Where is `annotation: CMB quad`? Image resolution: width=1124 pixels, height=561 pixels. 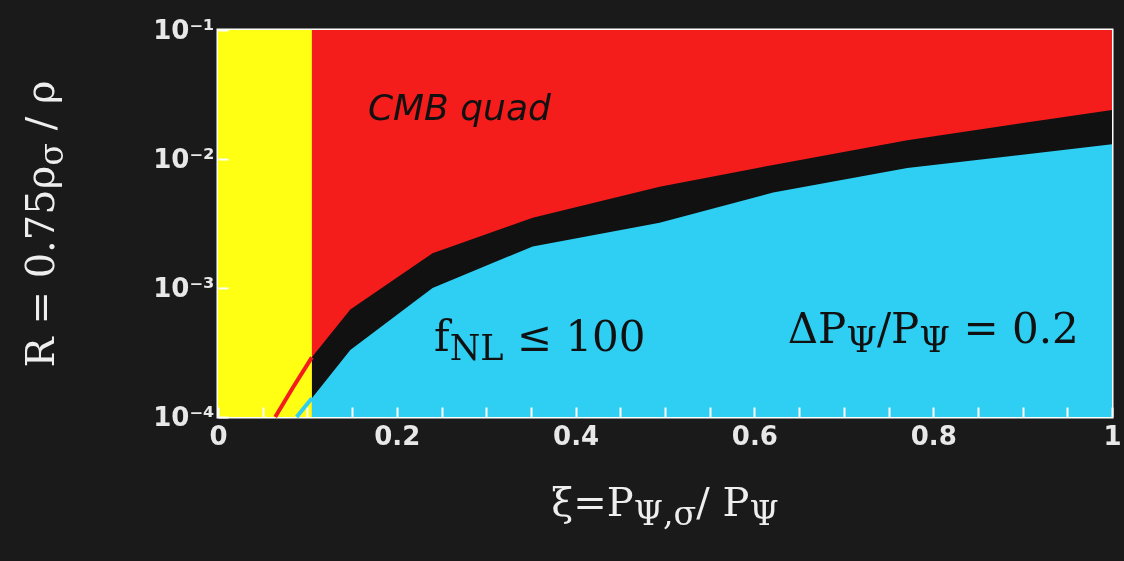 annotation: CMB quad is located at coordinates (459, 107).